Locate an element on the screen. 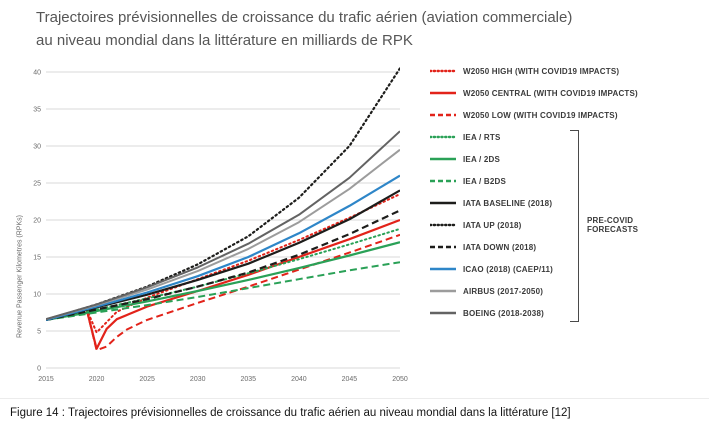 The width and height of the screenshot is (709, 438). x-tick-label: 2035 is located at coordinates (248, 379).